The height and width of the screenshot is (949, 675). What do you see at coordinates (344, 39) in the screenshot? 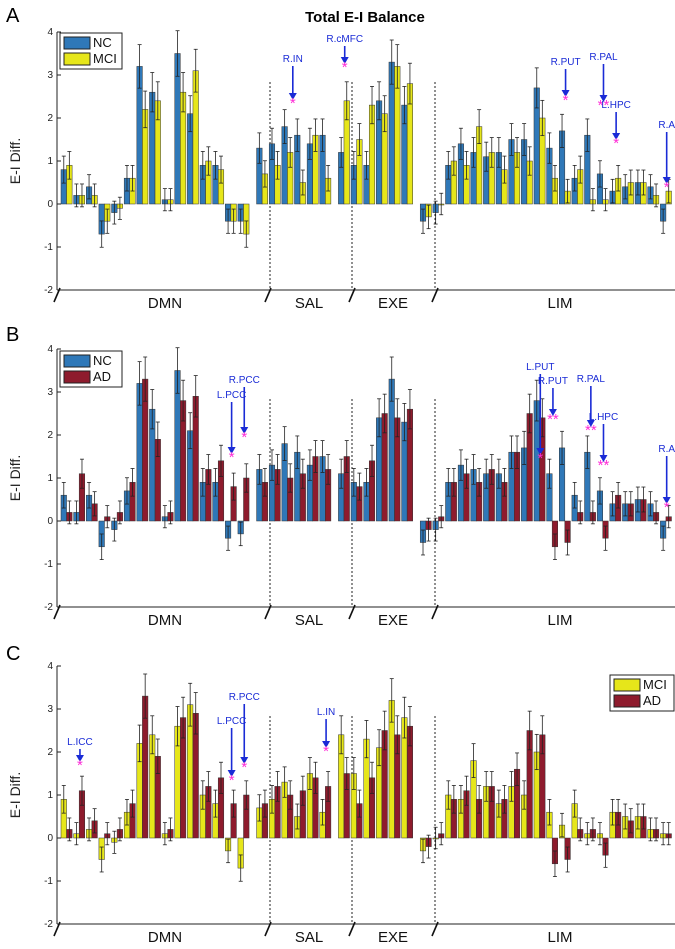
I see `annotation-label: R.cMFC` at bounding box center [344, 39].